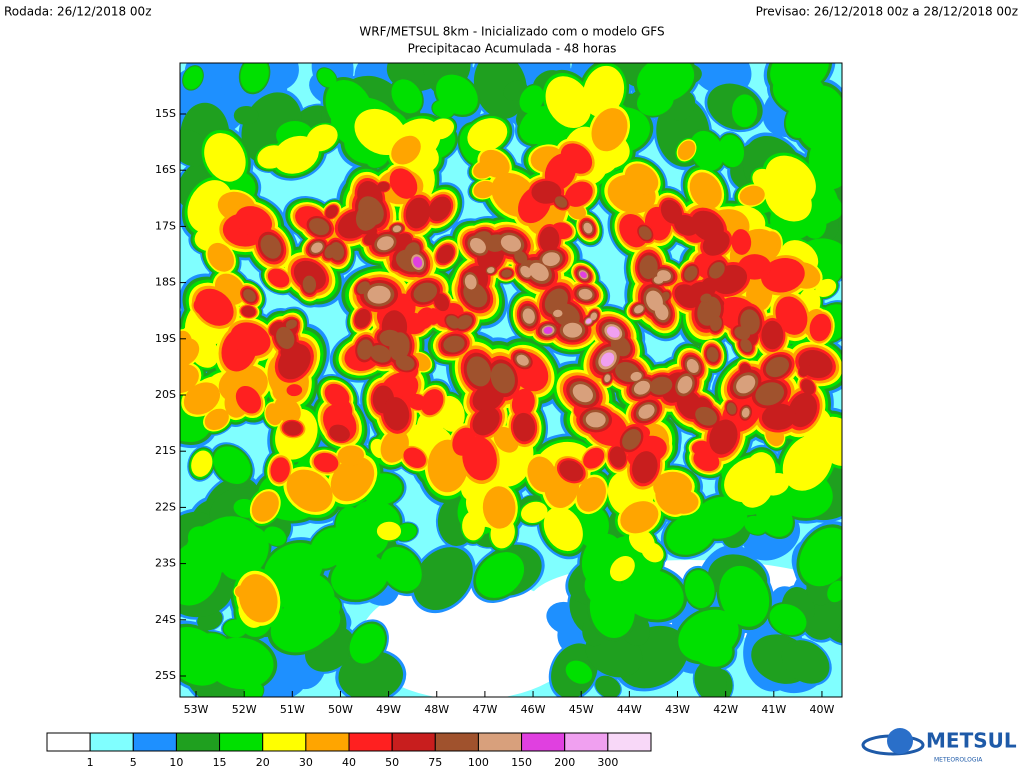 Image resolution: width=1024 pixels, height=770 pixels. I want to click on lat-label: 16S, so click(165, 169).